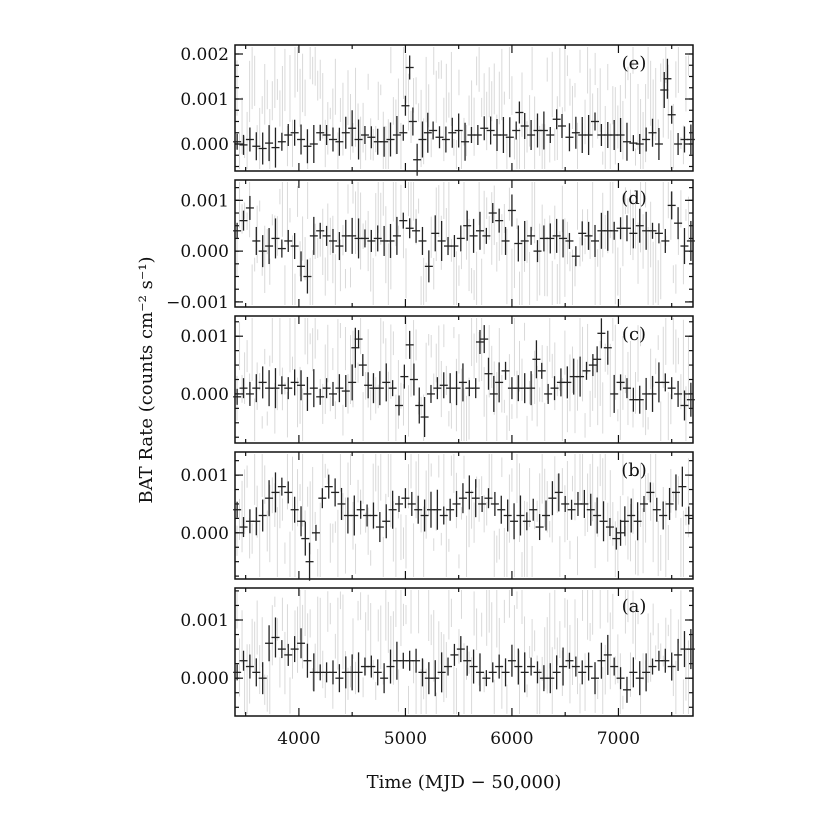 The image size is (820, 832). Describe the element at coordinates (634, 334) in the screenshot. I see `panel-label: (c)` at that location.